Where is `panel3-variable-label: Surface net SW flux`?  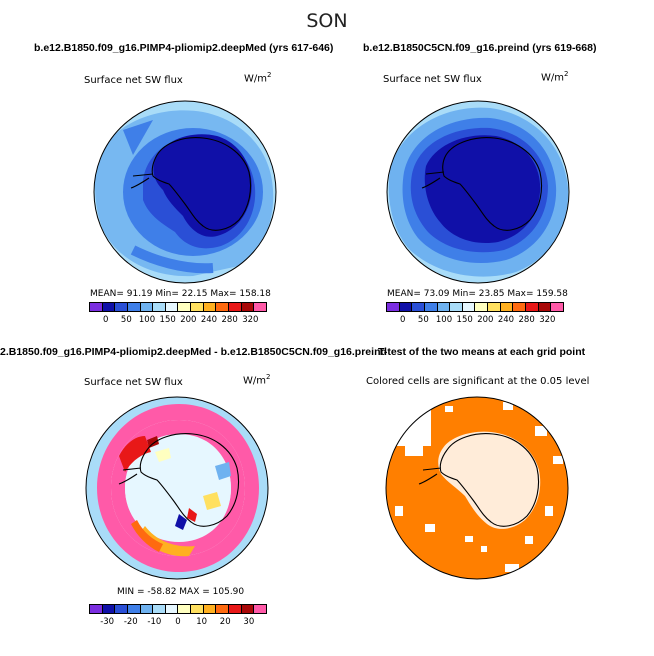 panel3-variable-label: Surface net SW flux is located at coordinates (133, 382).